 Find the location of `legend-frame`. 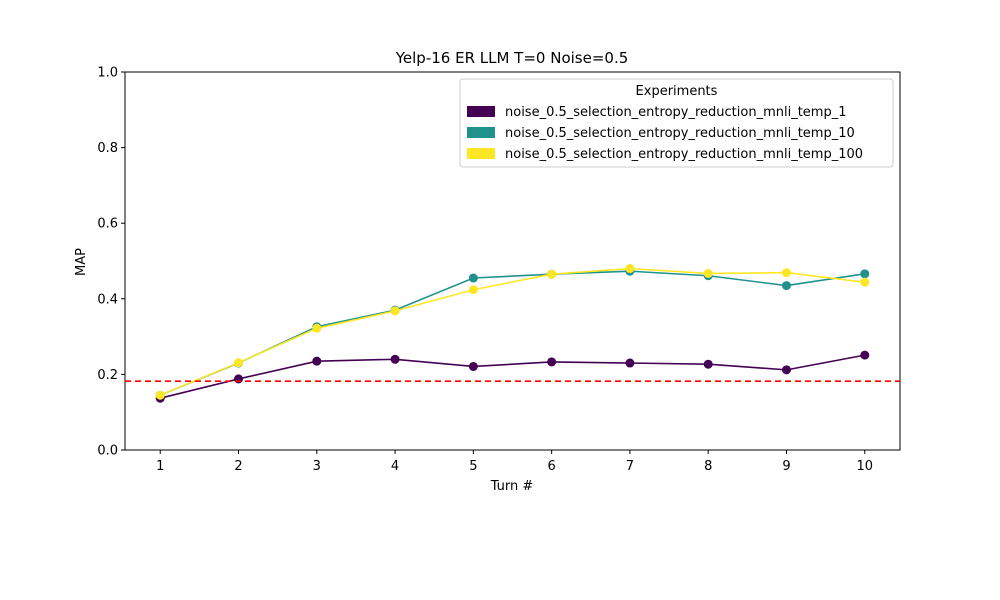

legend-frame is located at coordinates (676, 123).